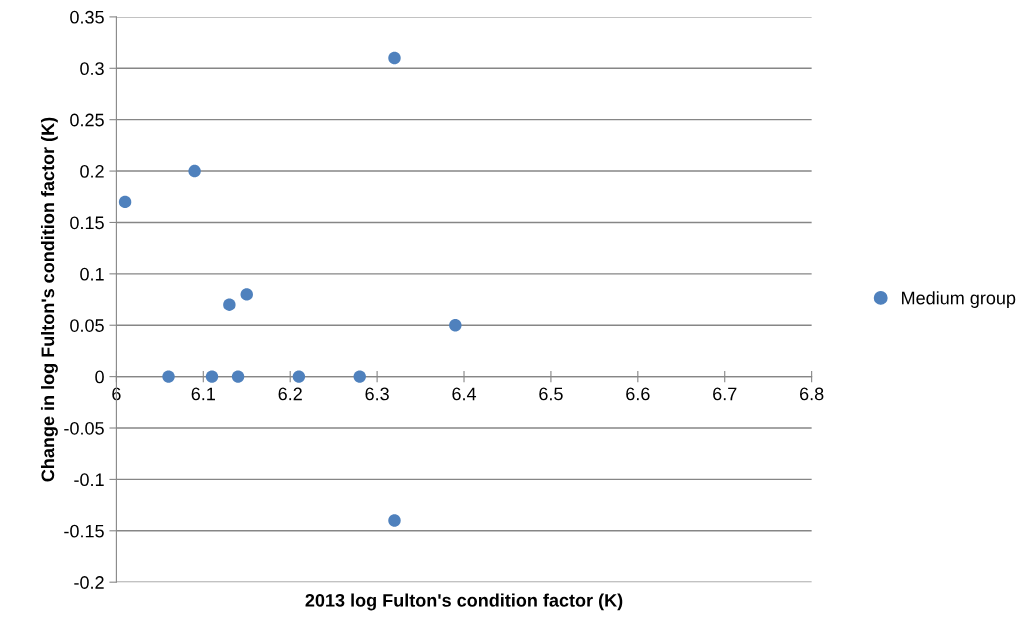 This screenshot has height=626, width=1030. What do you see at coordinates (92, 69) in the screenshot?
I see `y-tick-label: 0.3` at bounding box center [92, 69].